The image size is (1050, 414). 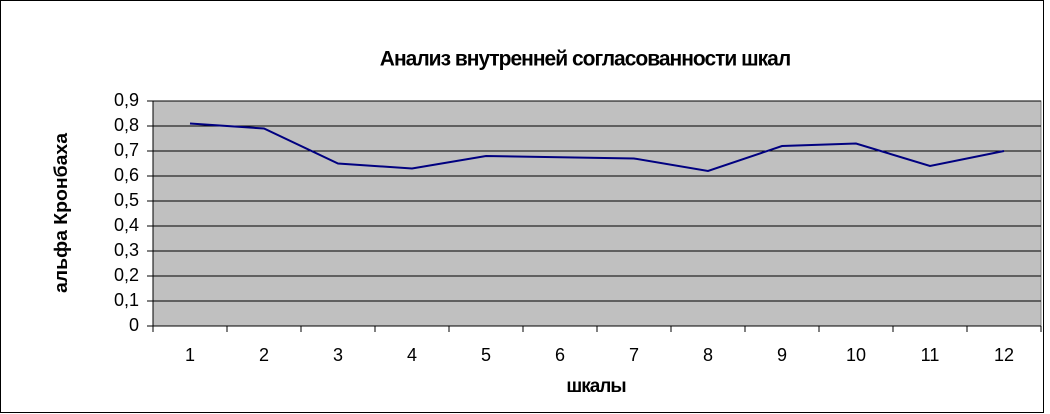 I want to click on x-tick-label: 5, so click(x=486, y=355).